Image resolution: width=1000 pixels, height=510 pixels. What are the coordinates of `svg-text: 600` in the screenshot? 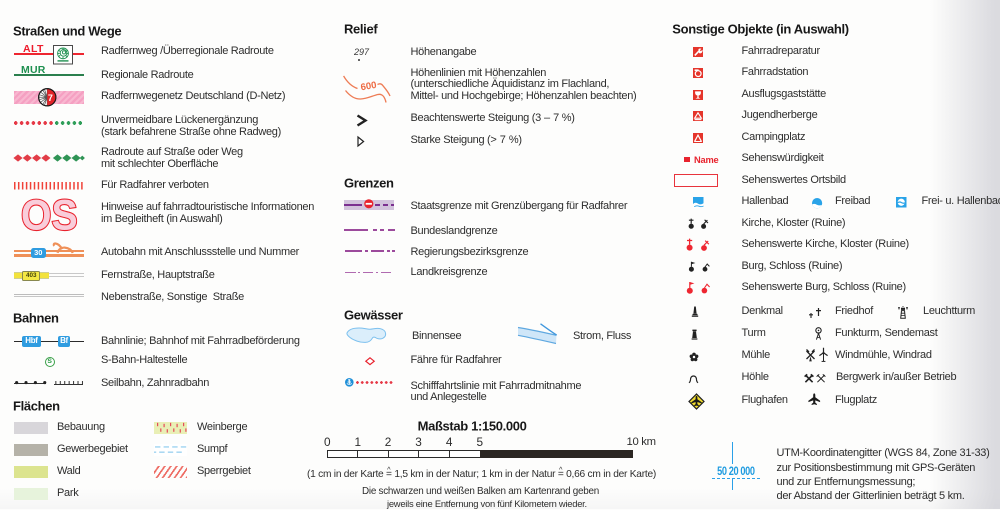 It's located at (368, 86).